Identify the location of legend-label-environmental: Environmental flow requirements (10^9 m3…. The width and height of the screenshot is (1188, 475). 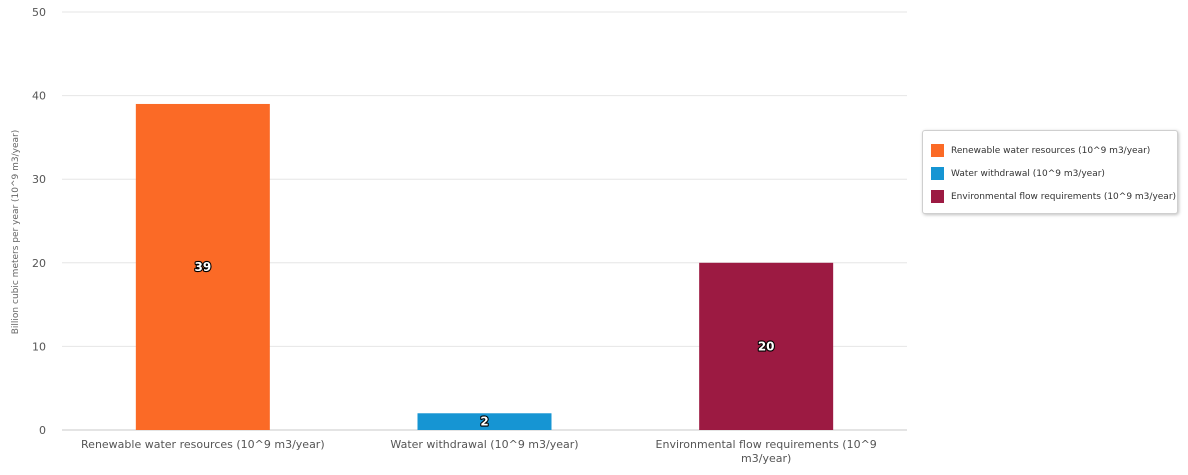
(1064, 196).